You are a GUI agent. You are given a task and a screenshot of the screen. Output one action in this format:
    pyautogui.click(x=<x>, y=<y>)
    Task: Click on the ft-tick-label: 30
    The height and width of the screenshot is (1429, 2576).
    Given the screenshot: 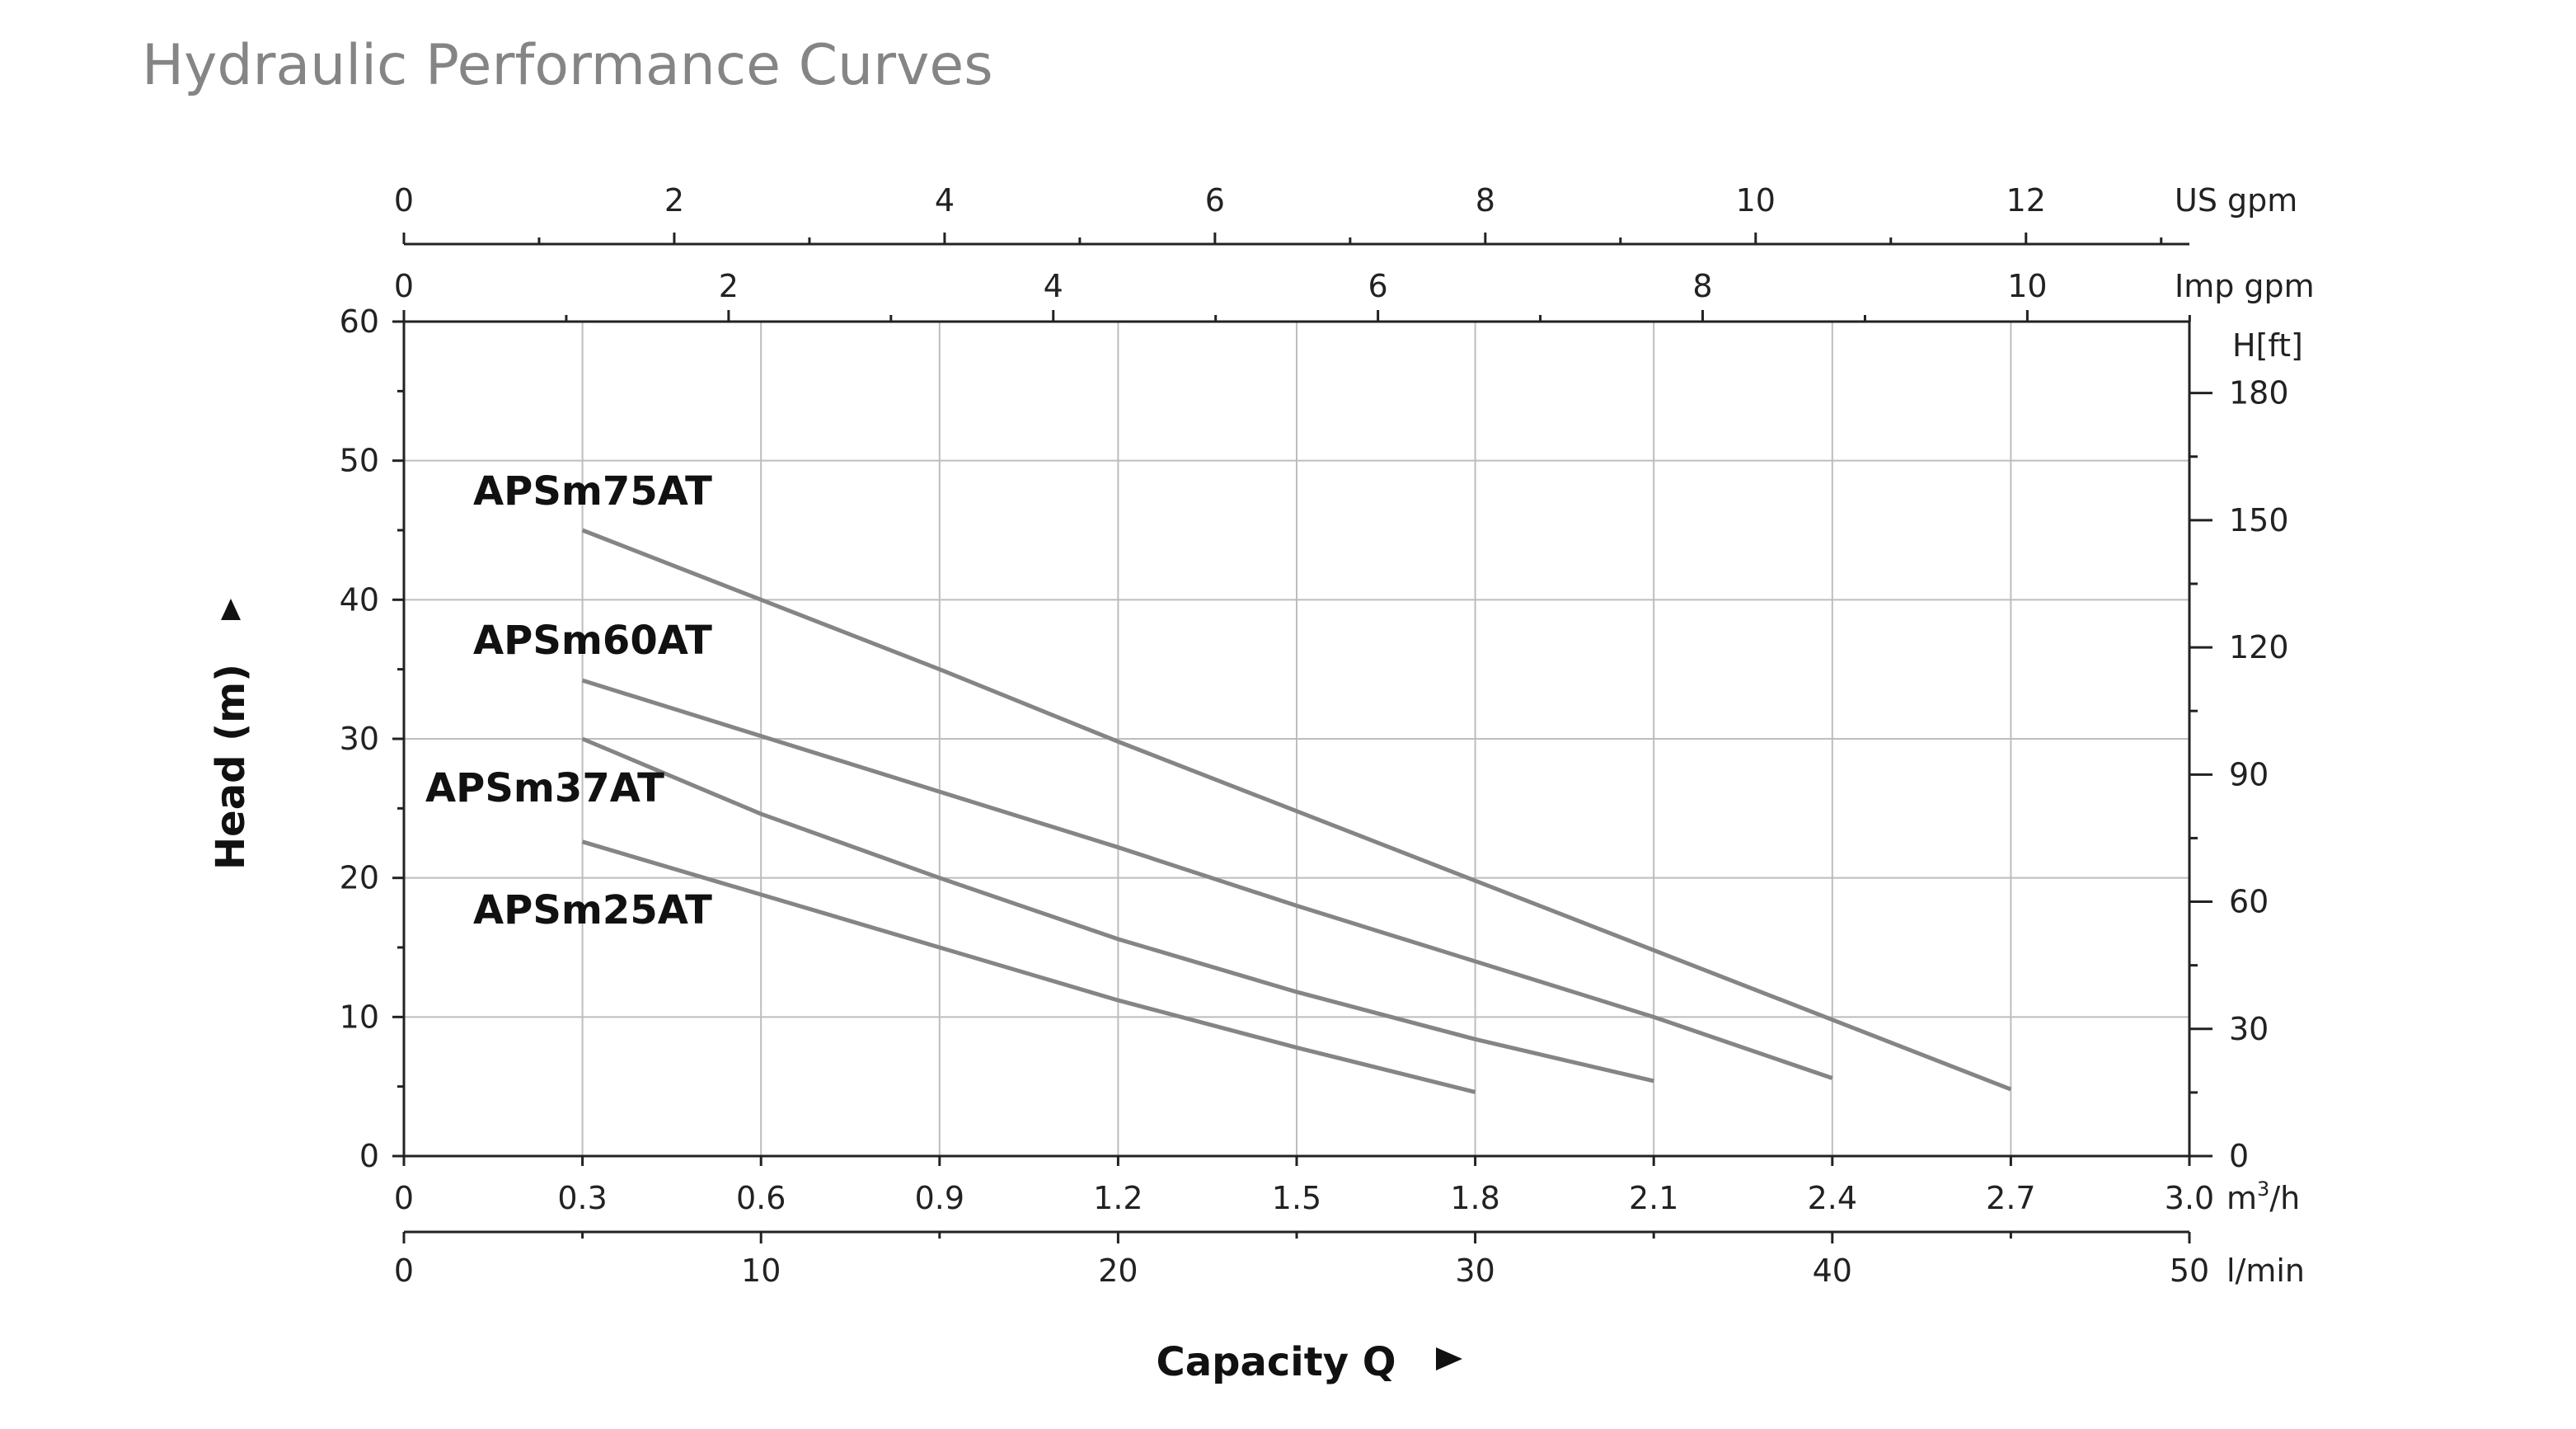 What is the action you would take?
    pyautogui.click(x=2249, y=1029)
    